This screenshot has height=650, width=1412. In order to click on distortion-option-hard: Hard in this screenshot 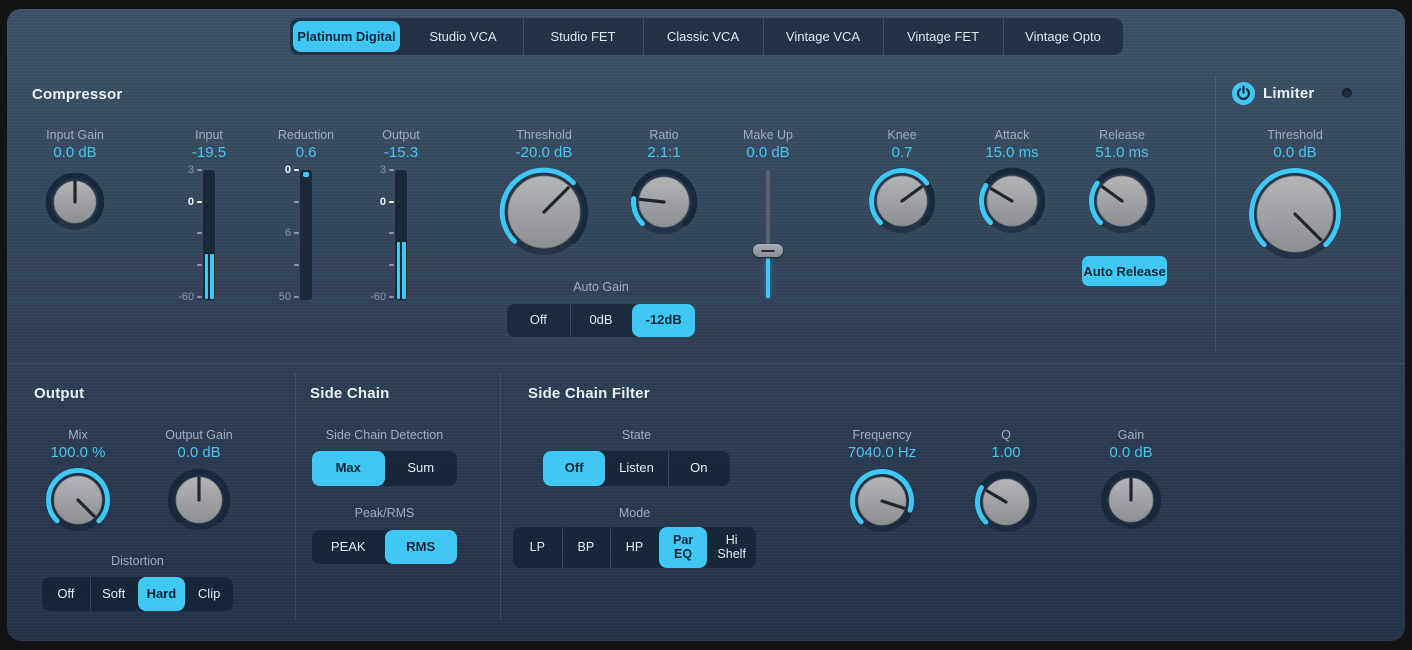, I will do `click(161, 594)`.